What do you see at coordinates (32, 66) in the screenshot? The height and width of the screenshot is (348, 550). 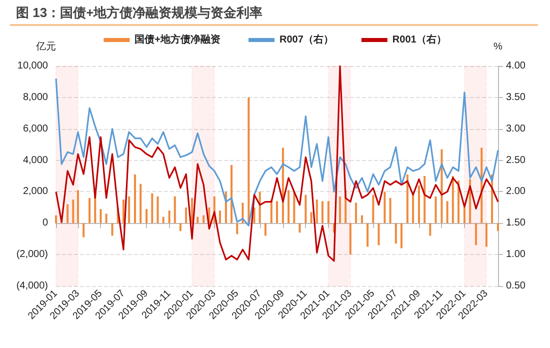 I see `y-tick-label: 10,000` at bounding box center [32, 66].